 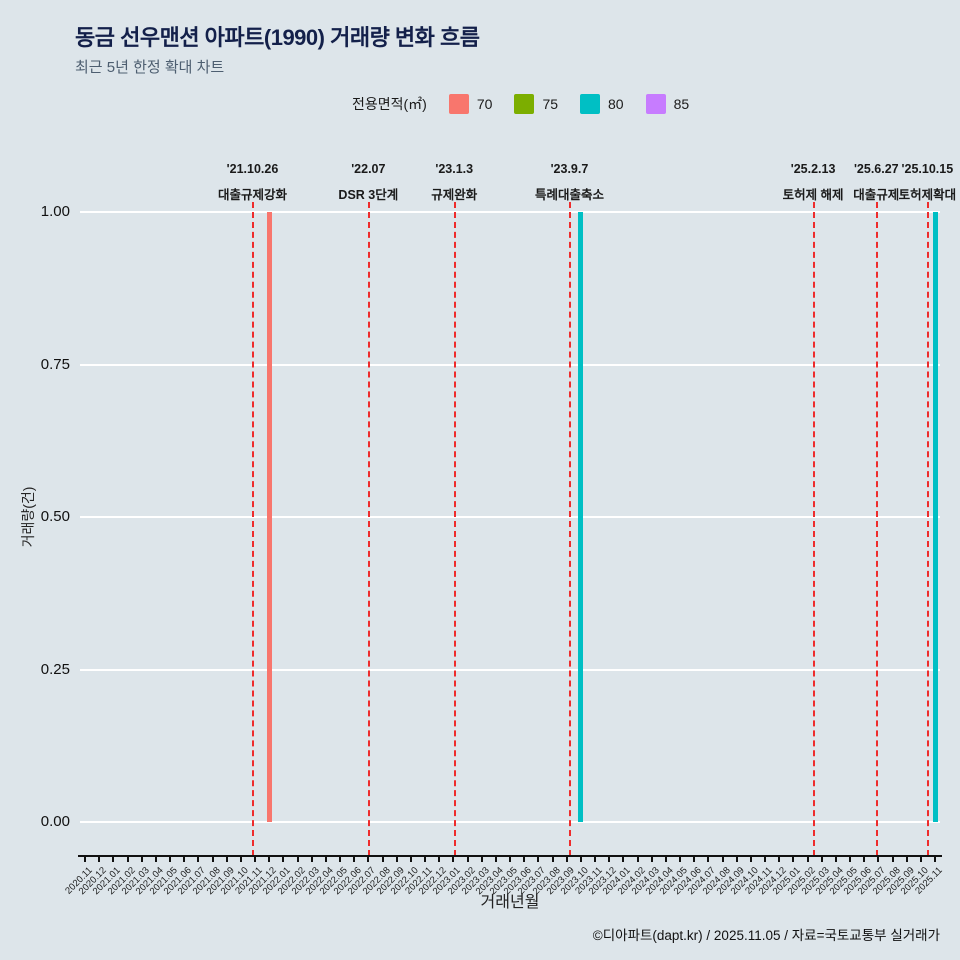 What do you see at coordinates (569, 195) in the screenshot?
I see `event-annotation-label: 특례대출축소` at bounding box center [569, 195].